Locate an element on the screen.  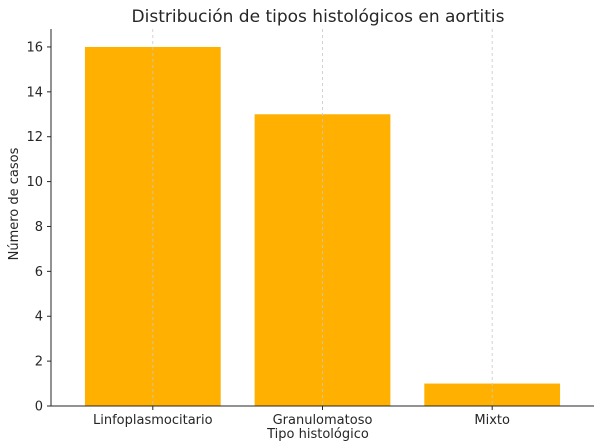
y-axis-label: Número de casos is located at coordinates (14, 203).